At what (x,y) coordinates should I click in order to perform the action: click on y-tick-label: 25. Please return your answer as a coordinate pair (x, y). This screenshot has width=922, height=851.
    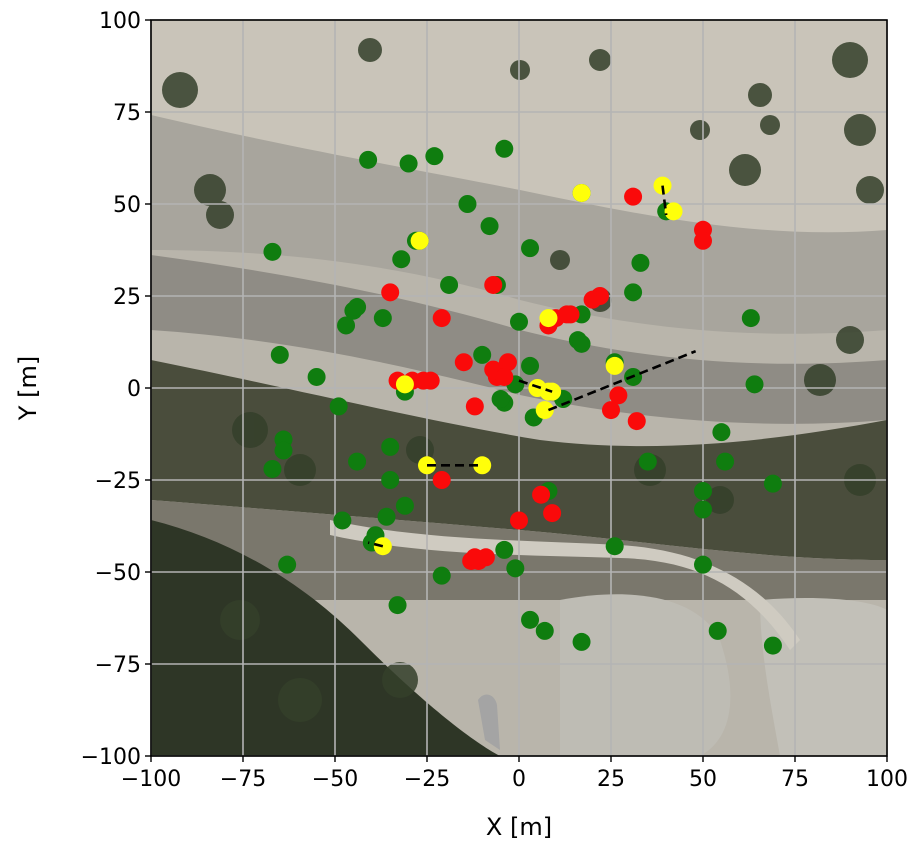
    Looking at the image, I should click on (127, 297).